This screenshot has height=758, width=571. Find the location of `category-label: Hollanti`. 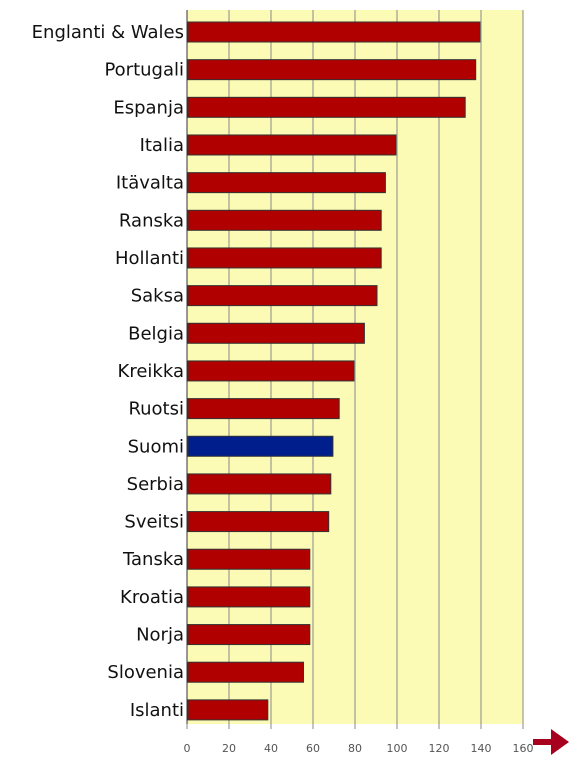

category-label: Hollanti is located at coordinates (149, 258).